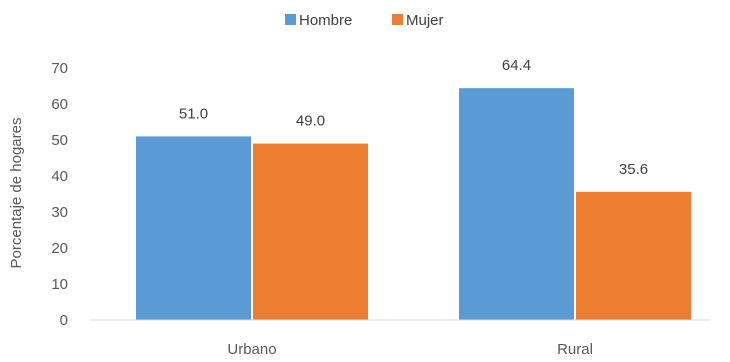  I want to click on bar-hombre-urbano, so click(193, 228).